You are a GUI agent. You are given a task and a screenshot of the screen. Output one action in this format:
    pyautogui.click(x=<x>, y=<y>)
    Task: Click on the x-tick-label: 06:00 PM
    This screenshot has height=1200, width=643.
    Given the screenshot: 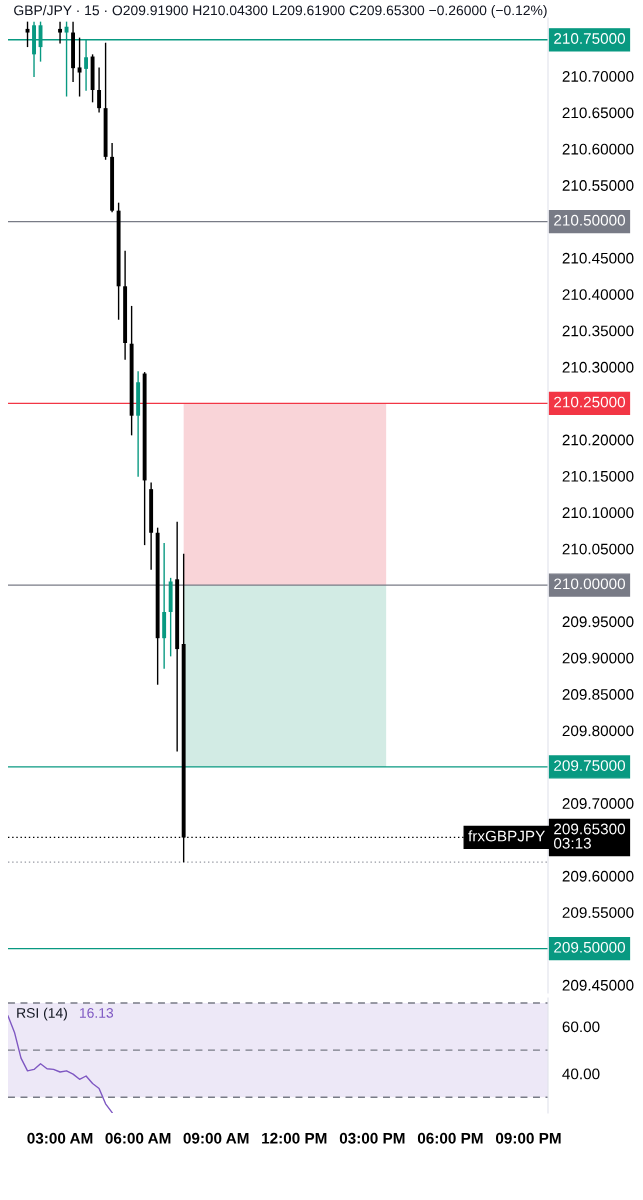 What is the action you would take?
    pyautogui.click(x=450, y=1138)
    